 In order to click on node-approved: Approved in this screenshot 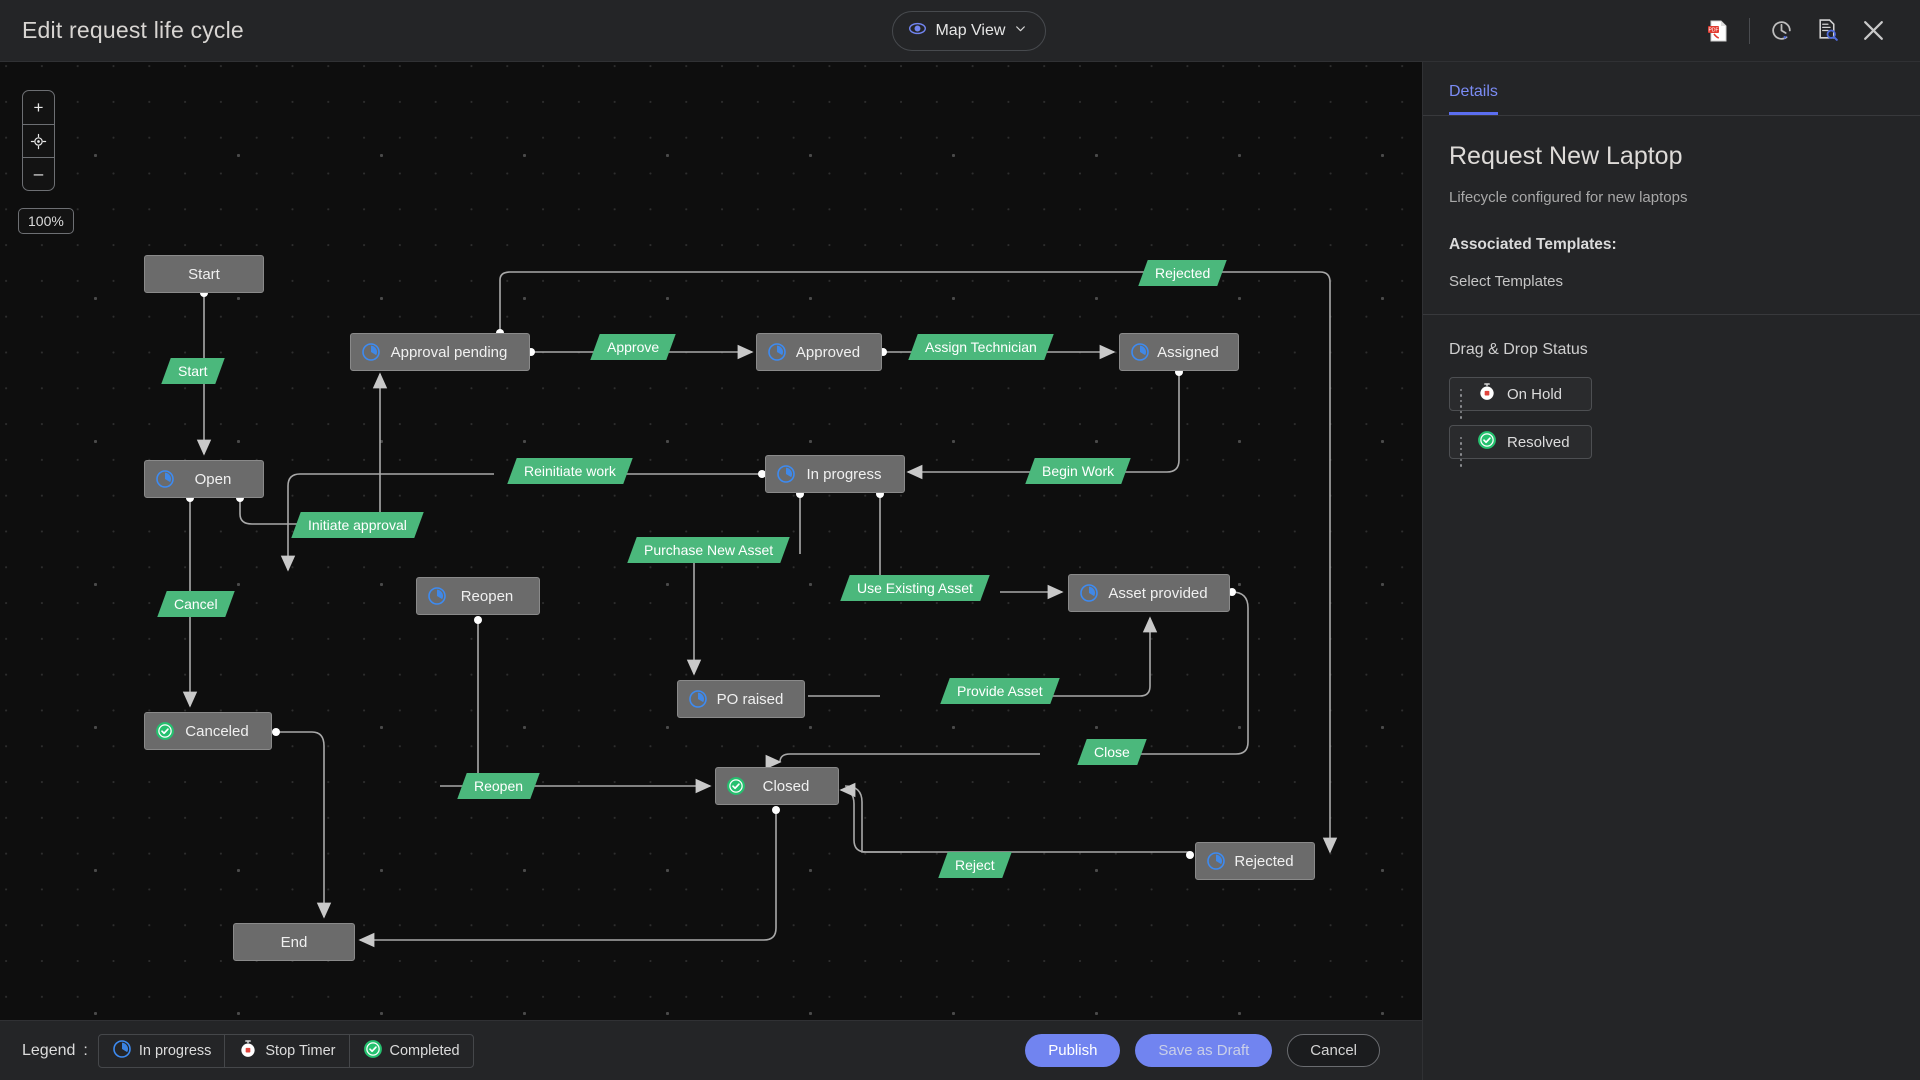, I will do `click(819, 352)`.